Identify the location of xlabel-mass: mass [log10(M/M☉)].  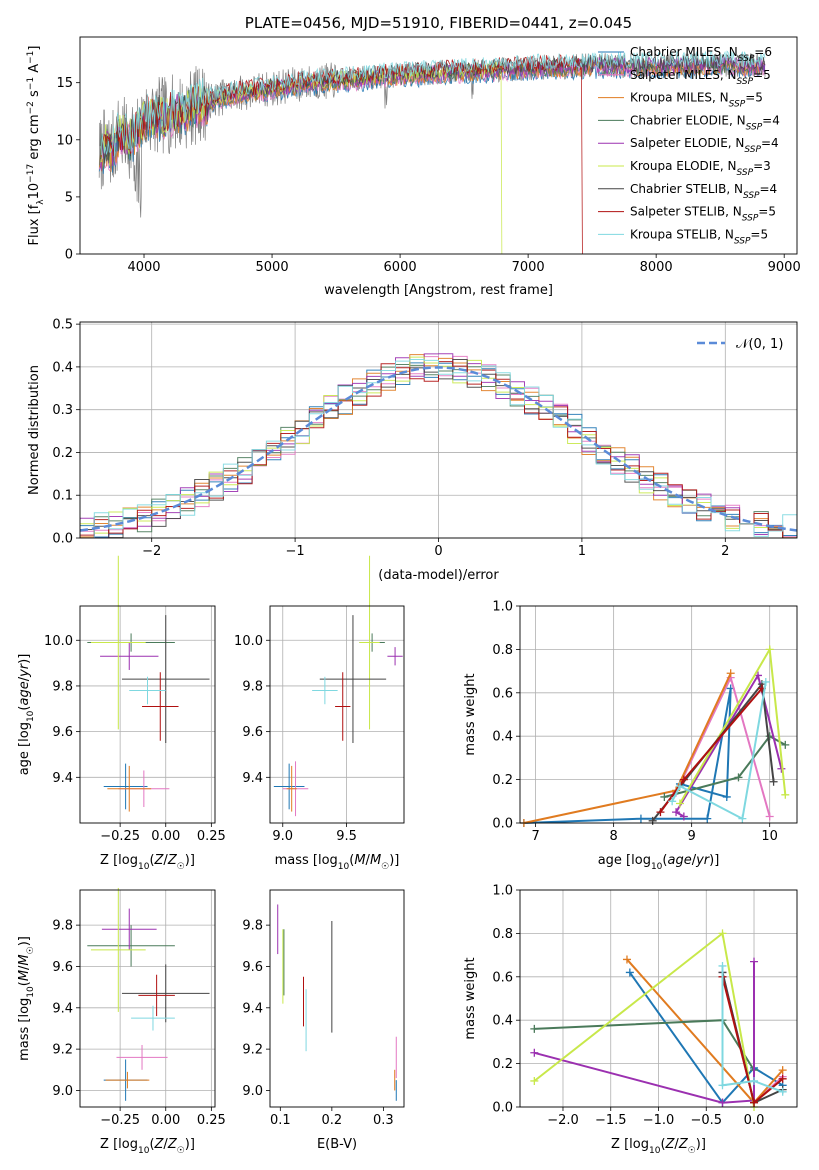
(337, 862).